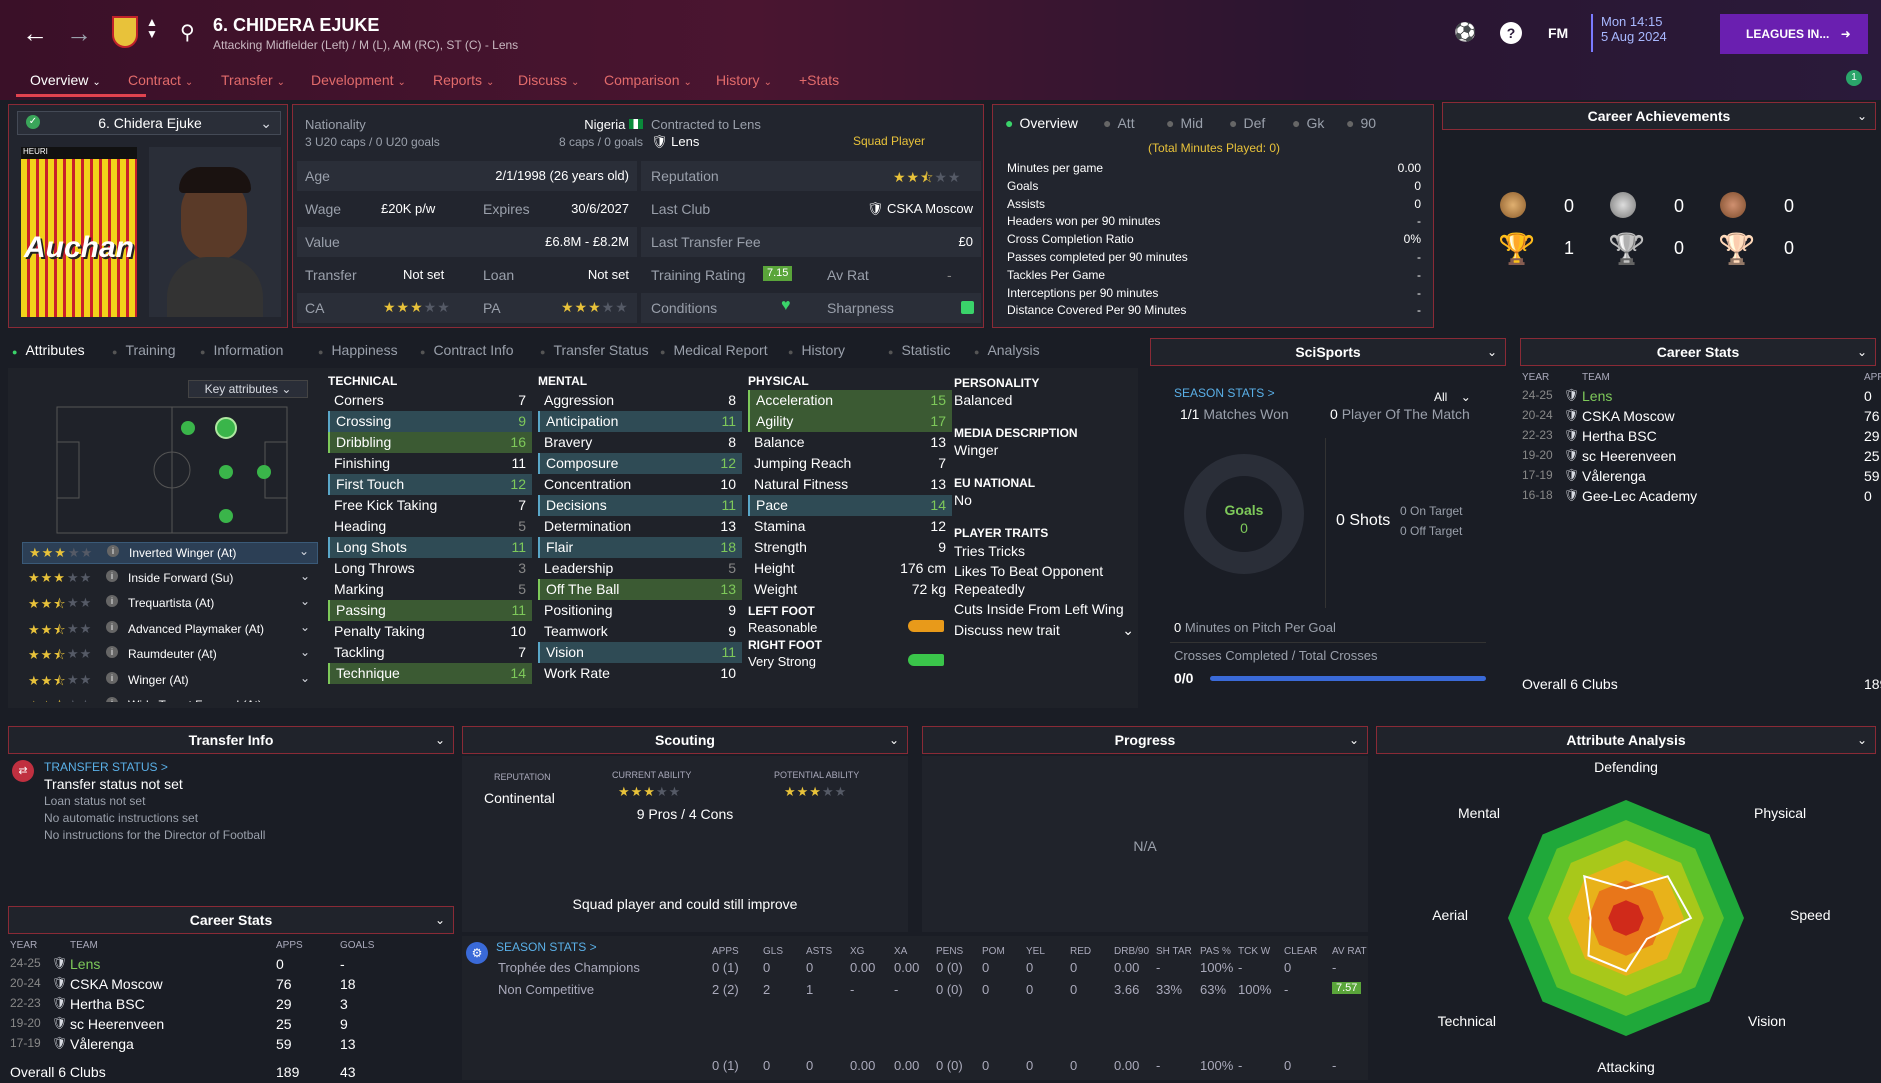  Describe the element at coordinates (430, 421) in the screenshot. I see `attribute-crossing: Crossing 9` at that location.